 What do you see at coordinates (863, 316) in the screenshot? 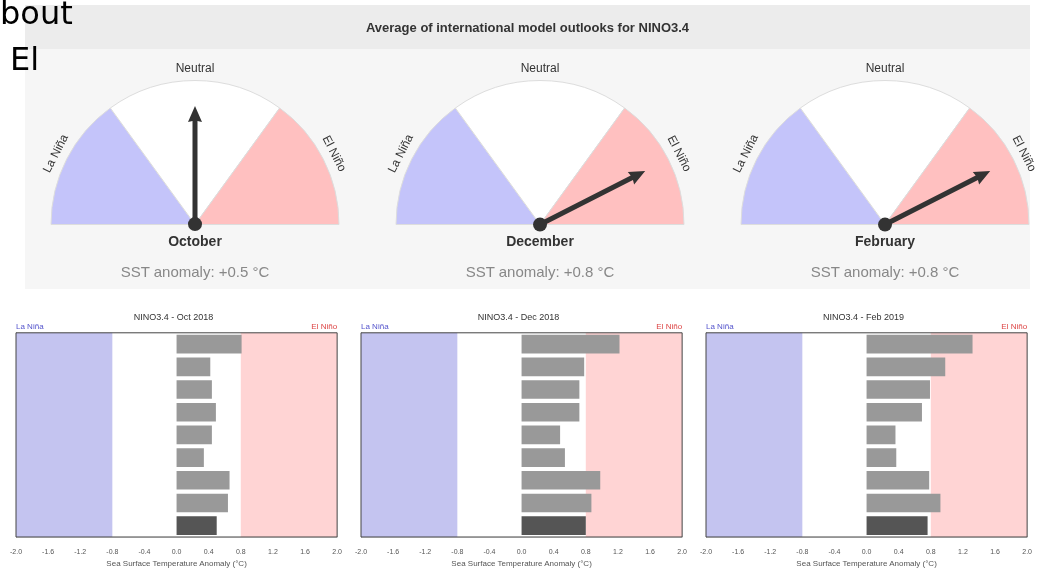
I see `chart-title: NINO3.4 - Feb 2019` at bounding box center [863, 316].